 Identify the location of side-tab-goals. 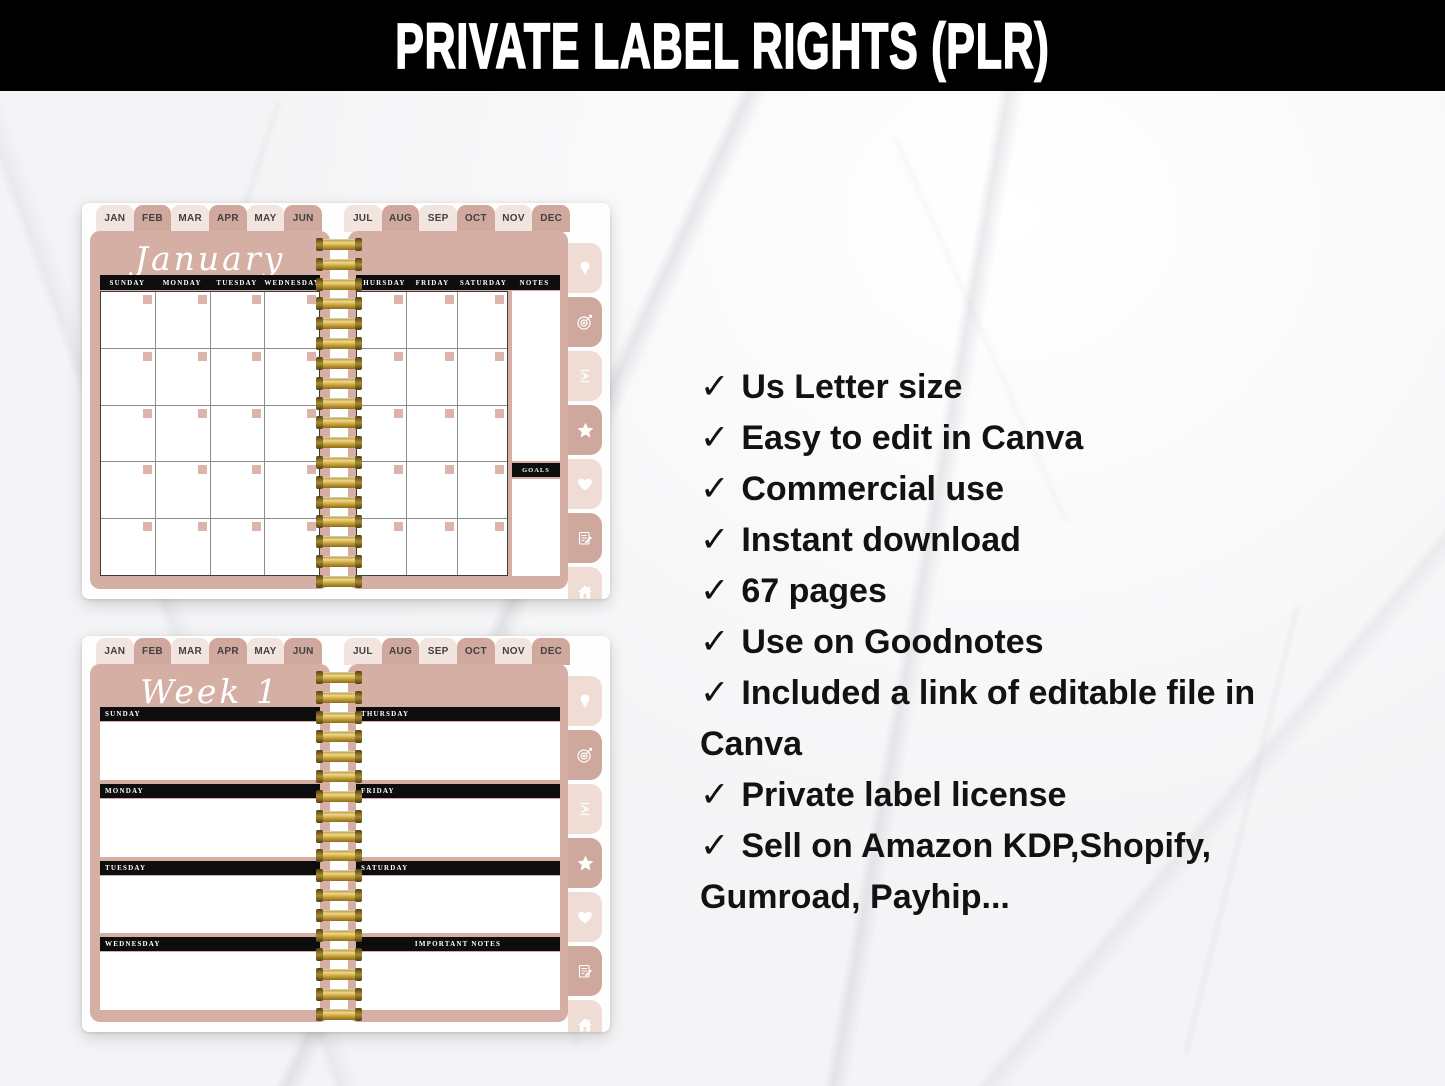
(585, 755).